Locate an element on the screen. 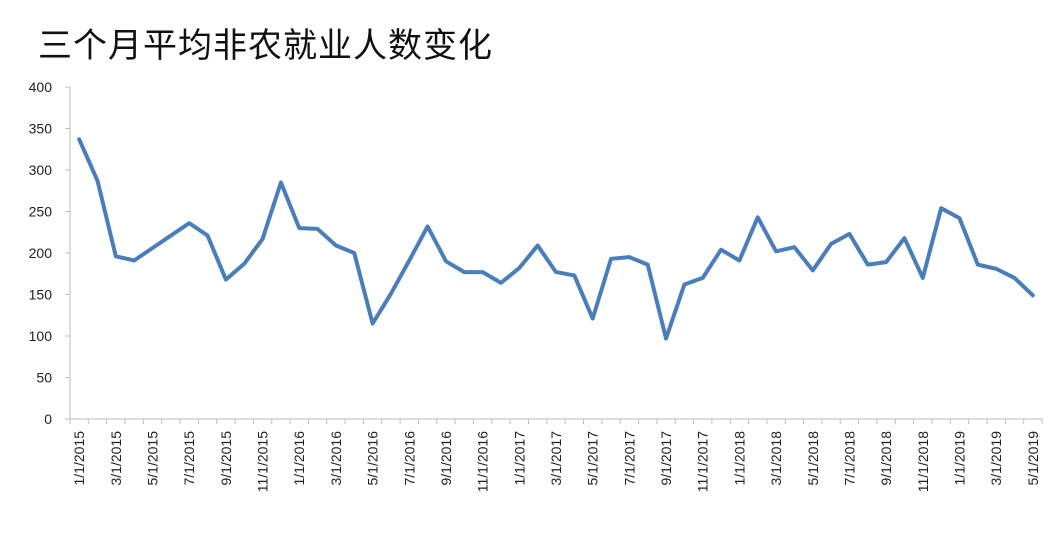 The height and width of the screenshot is (541, 1064). y-tick-label: 400 is located at coordinates (41, 87).